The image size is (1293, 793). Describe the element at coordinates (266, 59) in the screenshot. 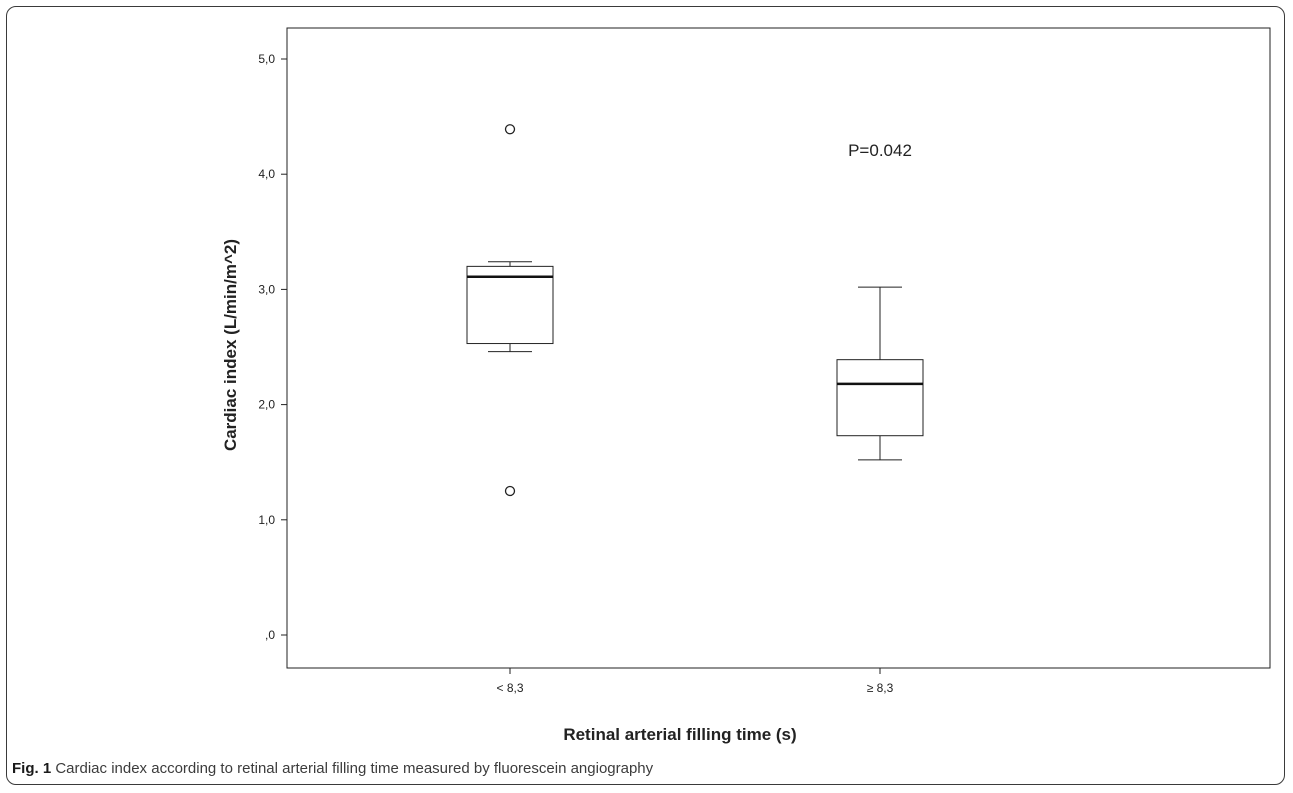

I see `y-tick-label: 5,0` at that location.